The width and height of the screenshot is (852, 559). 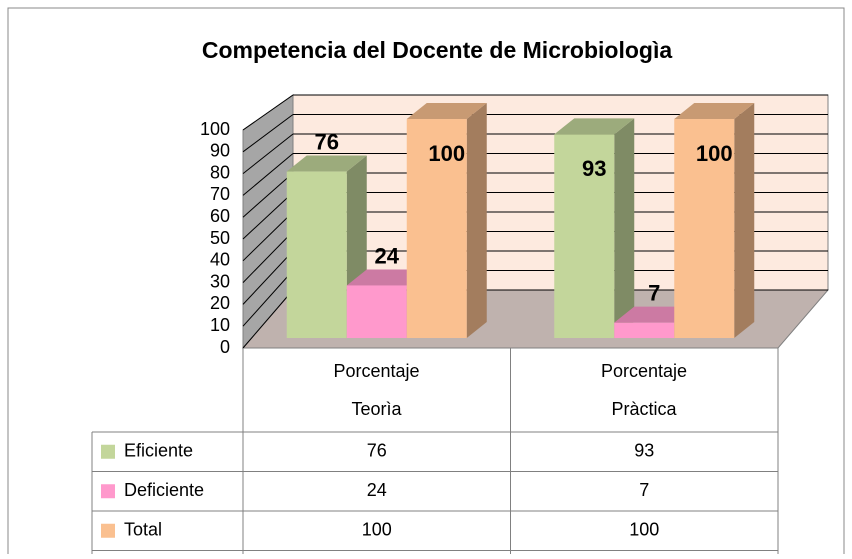 I want to click on data-label: 24, so click(x=387, y=255).